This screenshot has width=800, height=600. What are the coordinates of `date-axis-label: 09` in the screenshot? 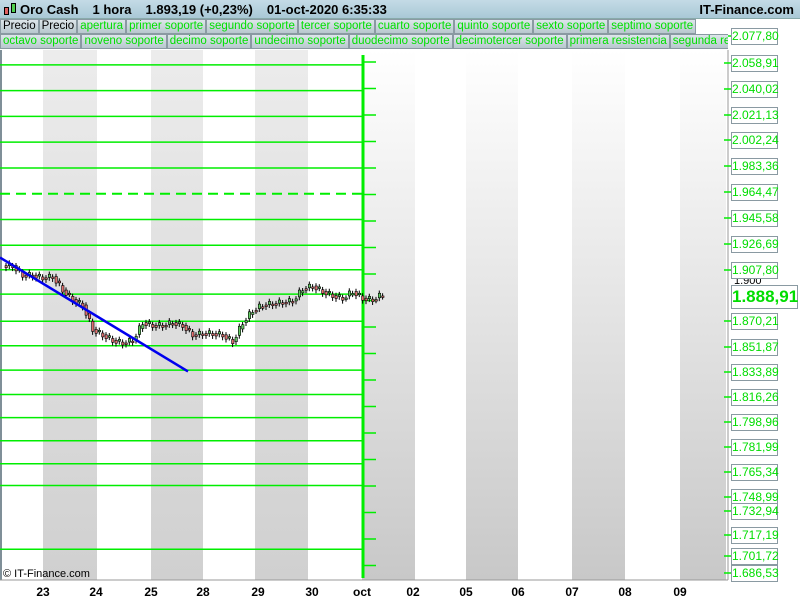 It's located at (680, 592).